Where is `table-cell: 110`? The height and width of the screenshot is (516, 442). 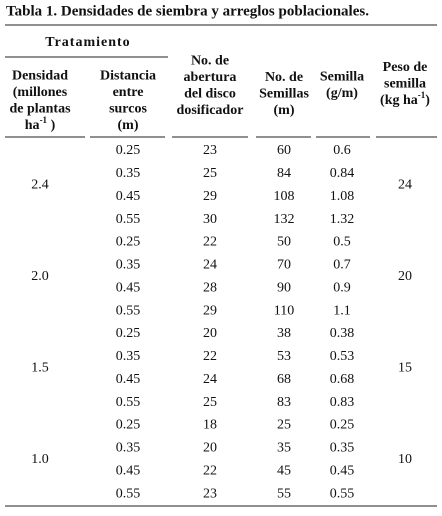 table-cell: 110 is located at coordinates (284, 310).